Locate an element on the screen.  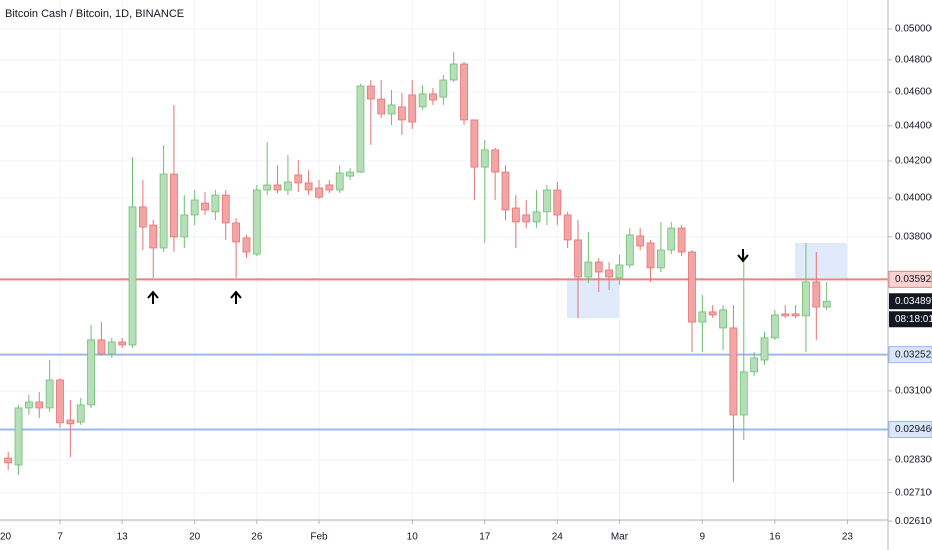
price-label: 0.035921 is located at coordinates (913, 279).